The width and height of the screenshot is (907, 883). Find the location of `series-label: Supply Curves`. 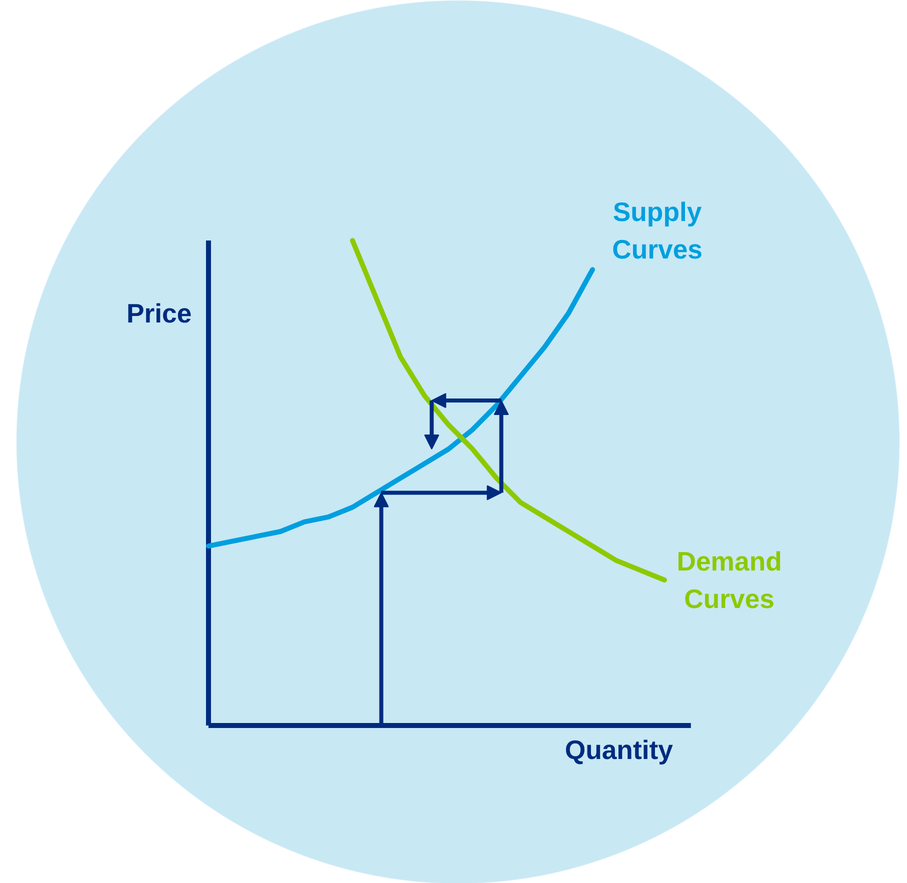

series-label: Supply Curves is located at coordinates (657, 231).